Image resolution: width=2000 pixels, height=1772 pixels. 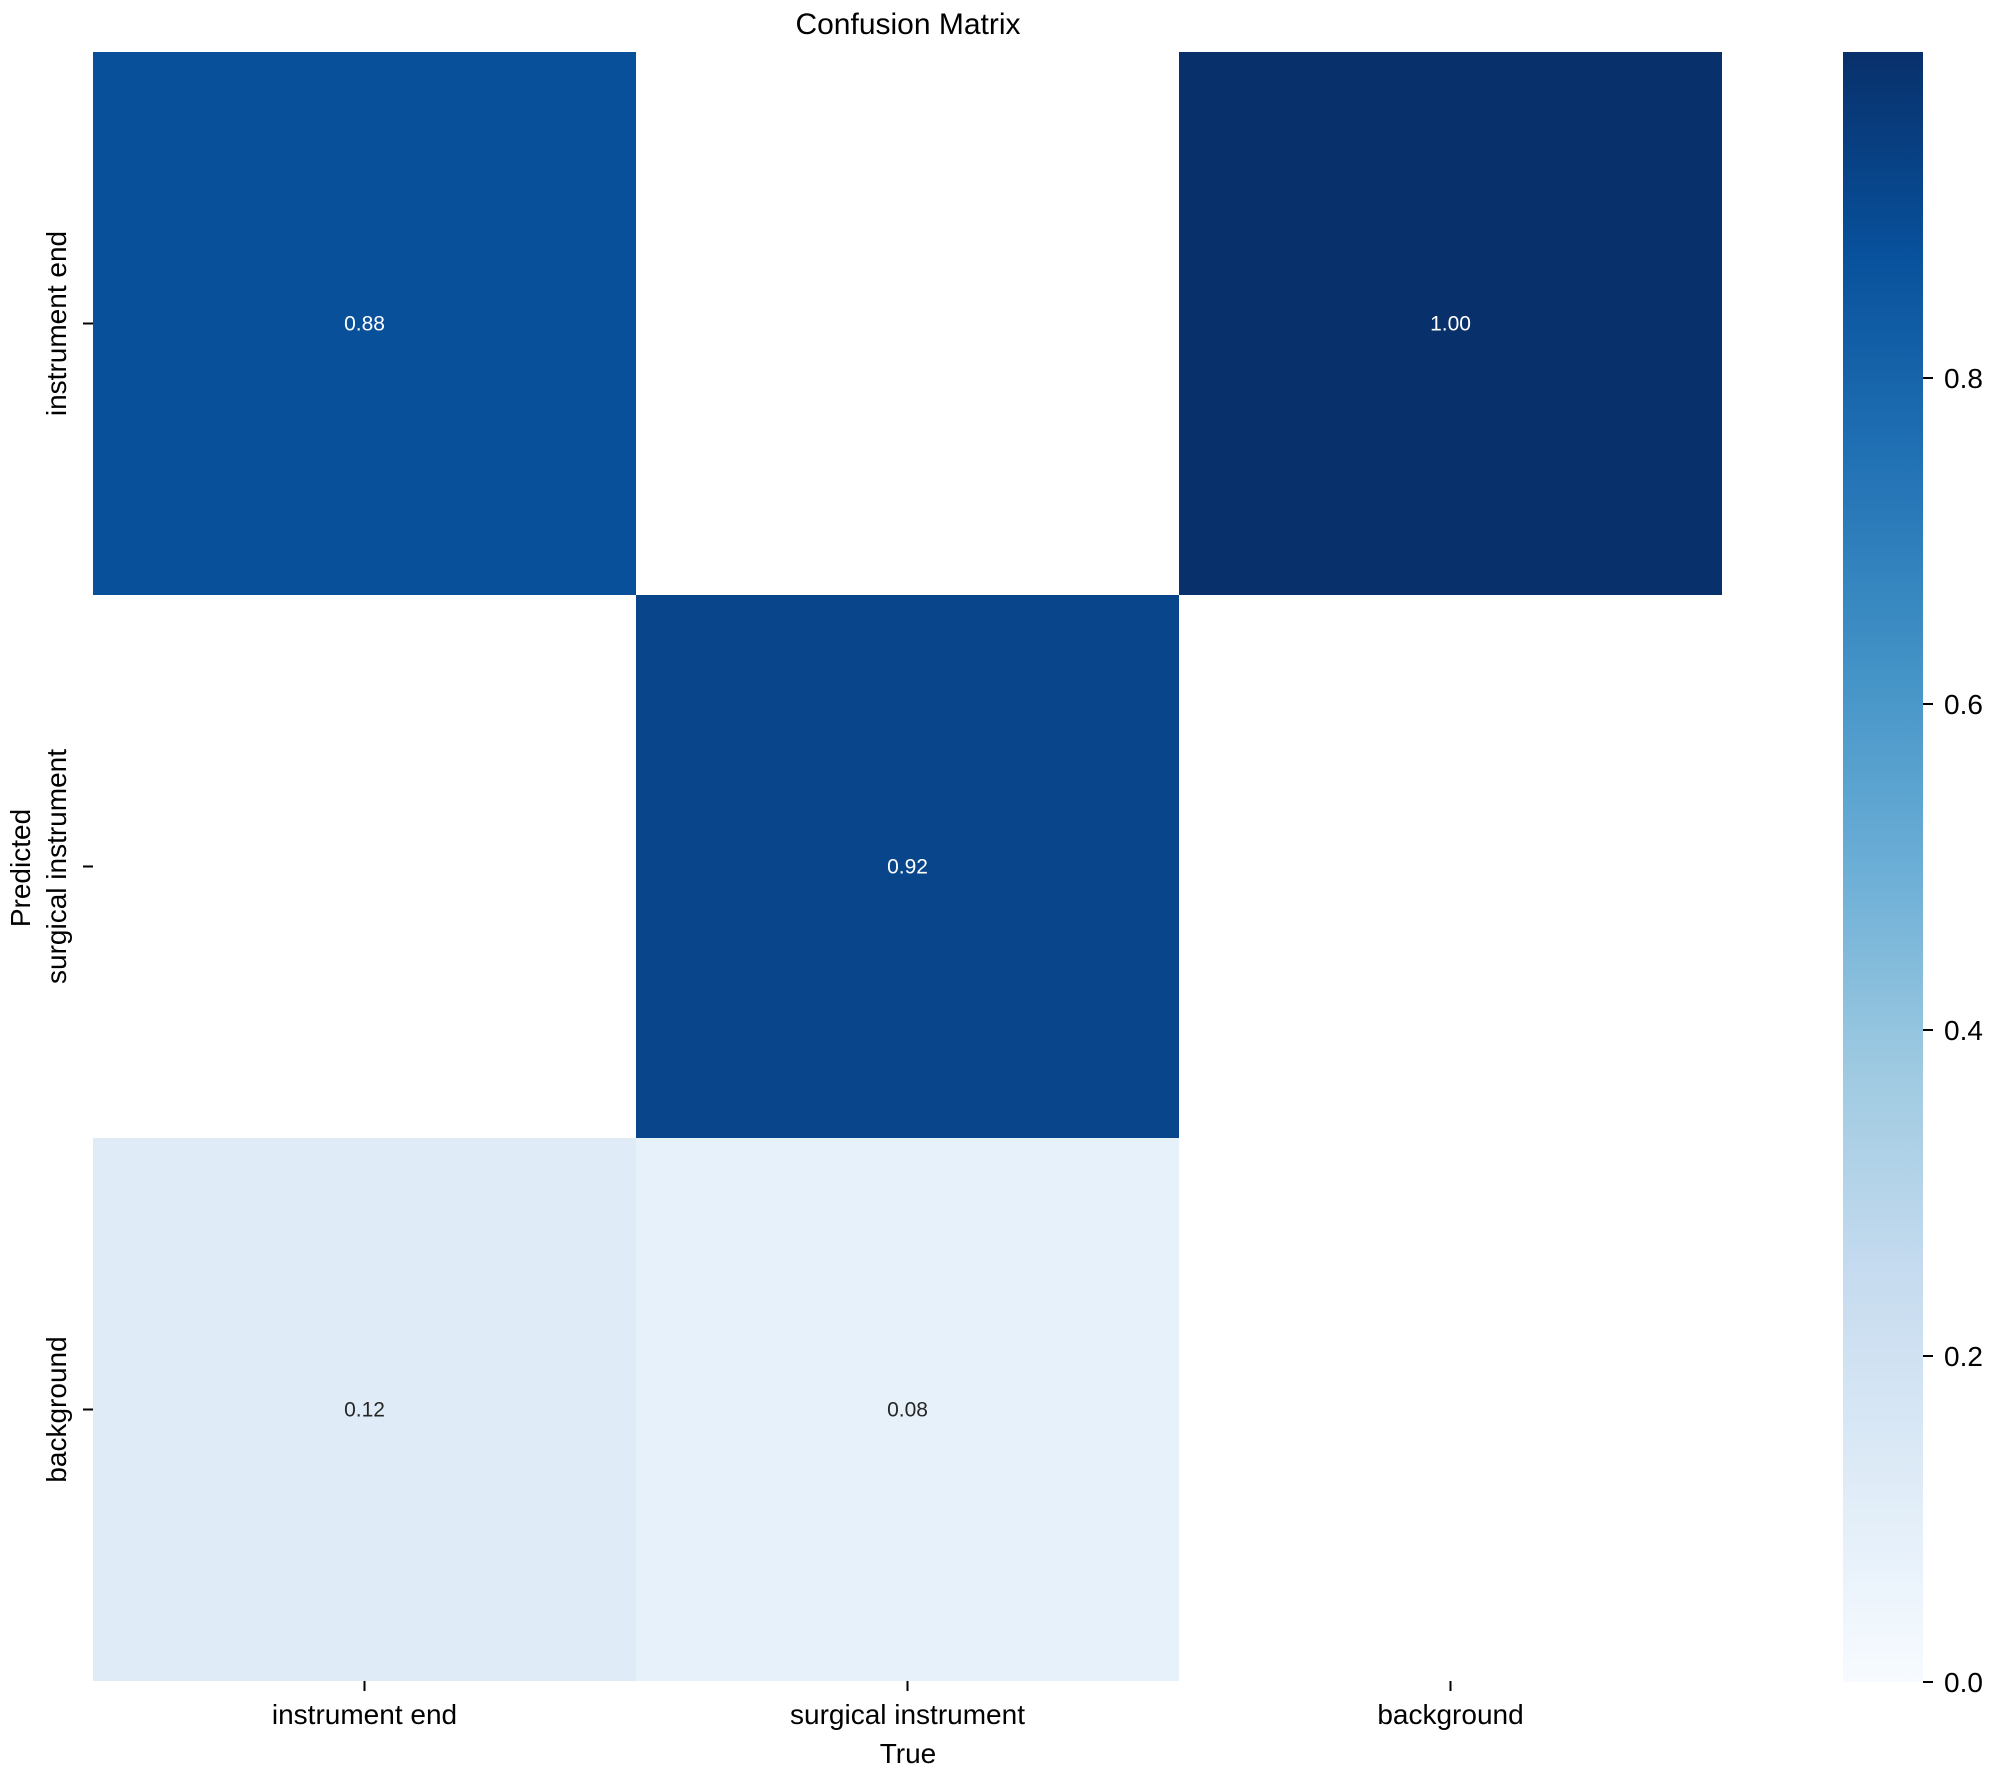 I want to click on cell-value-label: 1.00, so click(x=1450, y=324).